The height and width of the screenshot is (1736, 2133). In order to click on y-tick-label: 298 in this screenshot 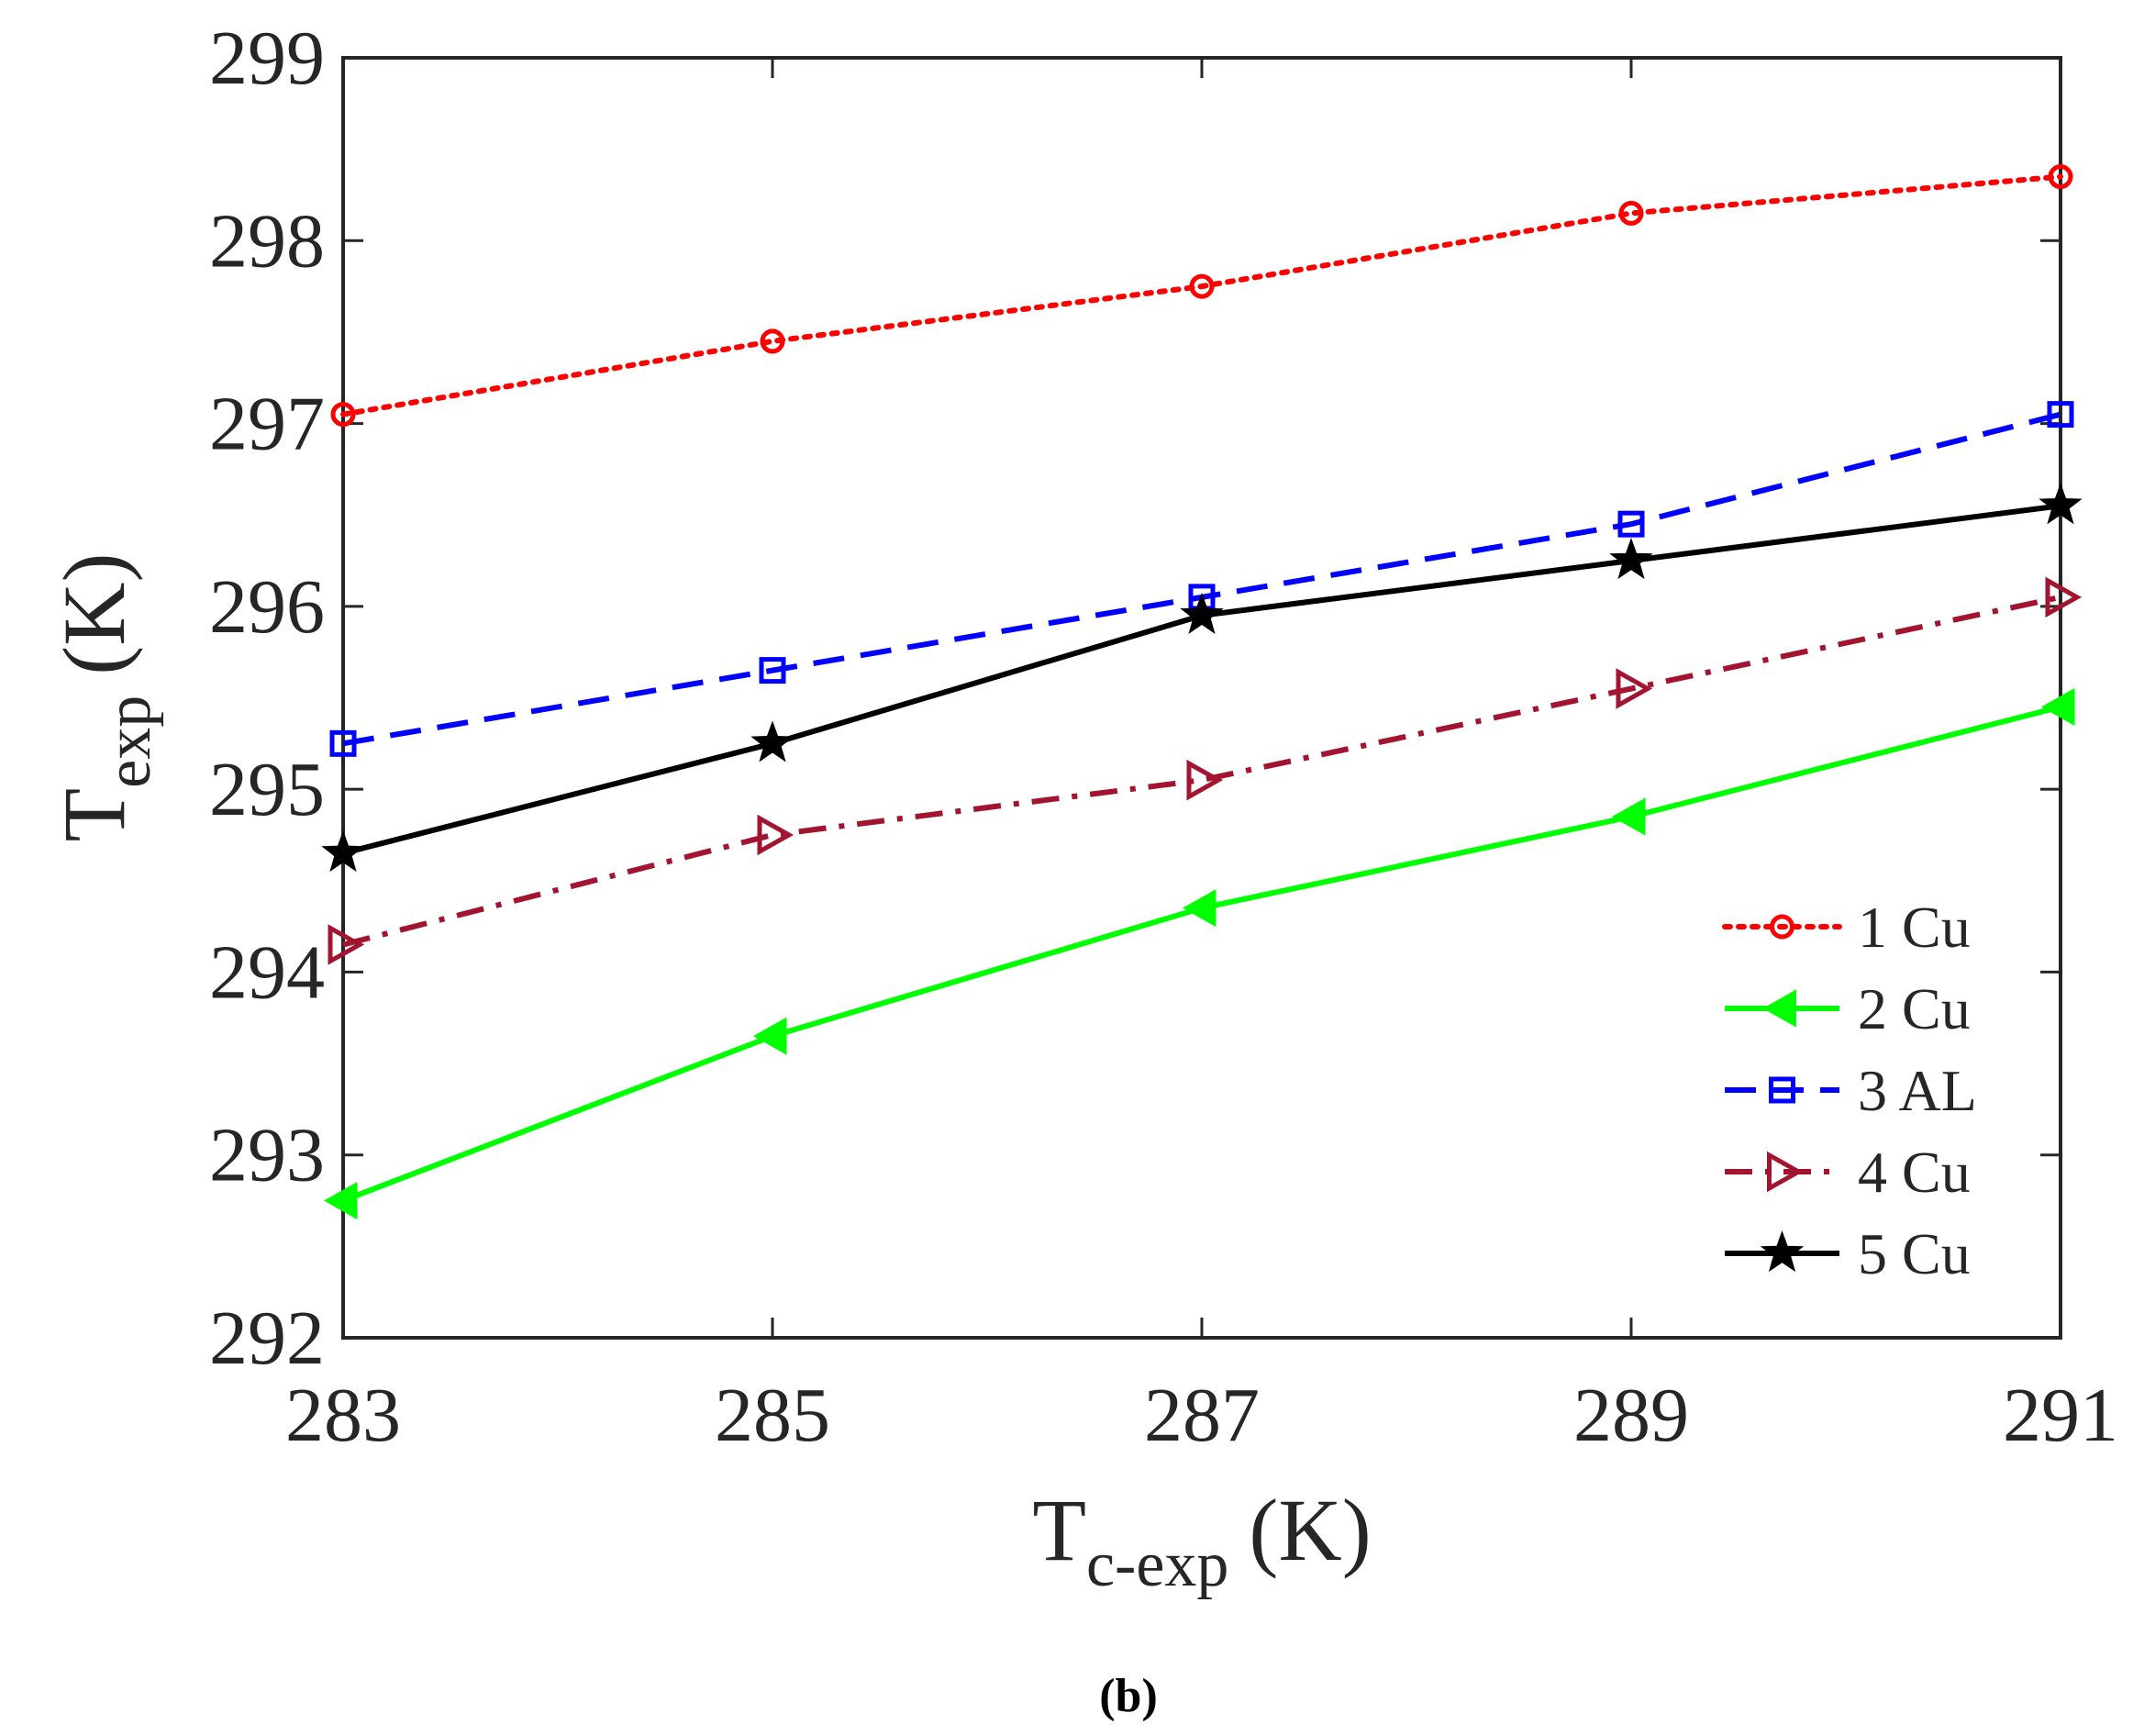, I will do `click(267, 241)`.